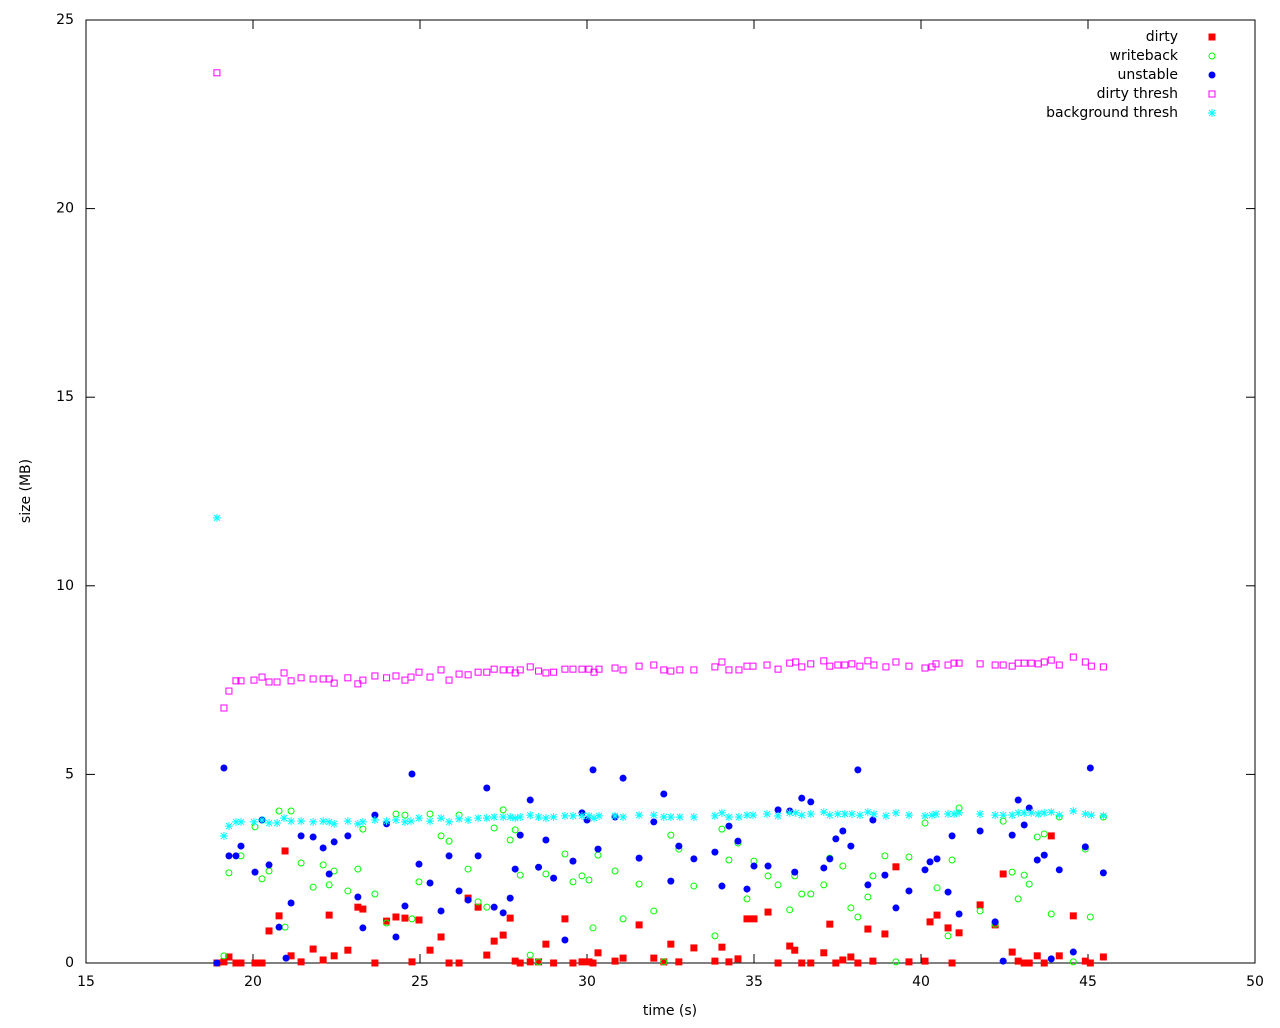 The width and height of the screenshot is (1280, 1028). Describe the element at coordinates (1255, 982) in the screenshot. I see `x-tick-label: 50` at that location.